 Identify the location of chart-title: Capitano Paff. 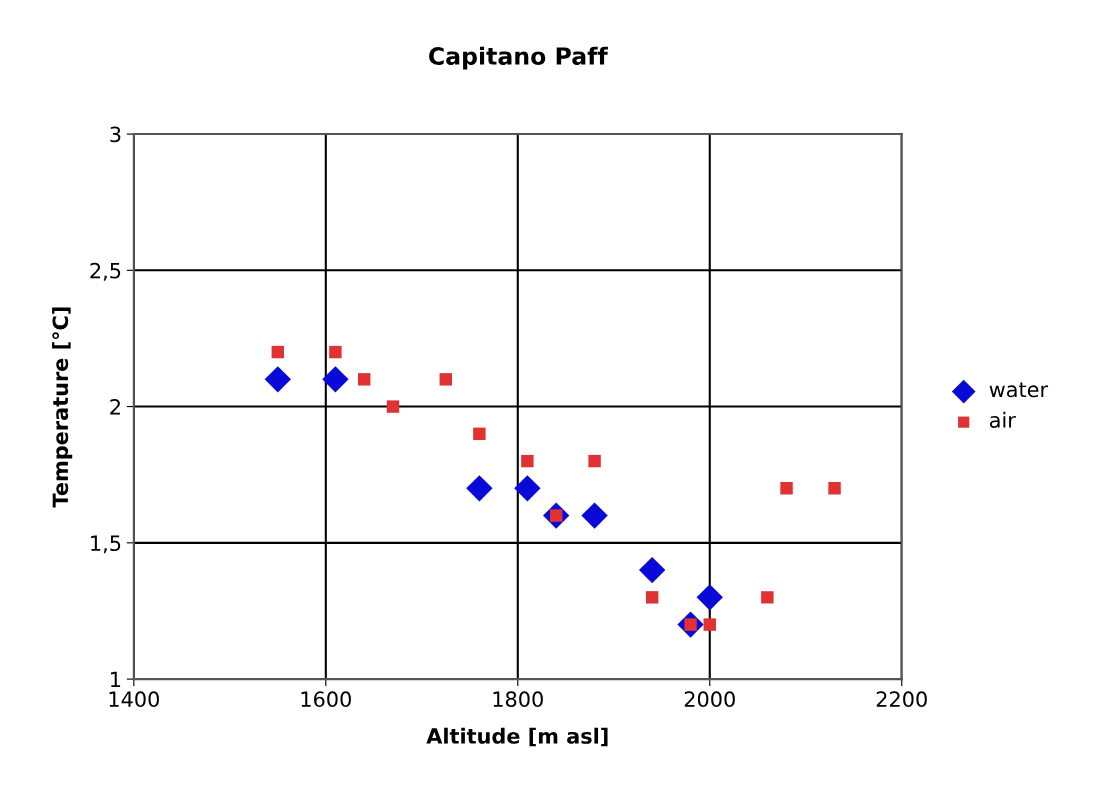
(518, 58).